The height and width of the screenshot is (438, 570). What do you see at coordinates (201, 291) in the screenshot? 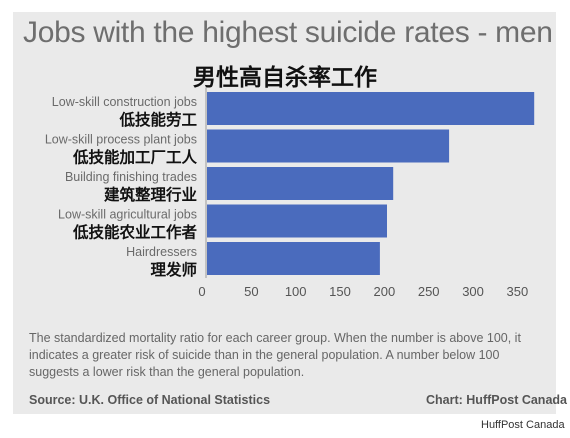
I see `x-tick-label-0: 0` at bounding box center [201, 291].